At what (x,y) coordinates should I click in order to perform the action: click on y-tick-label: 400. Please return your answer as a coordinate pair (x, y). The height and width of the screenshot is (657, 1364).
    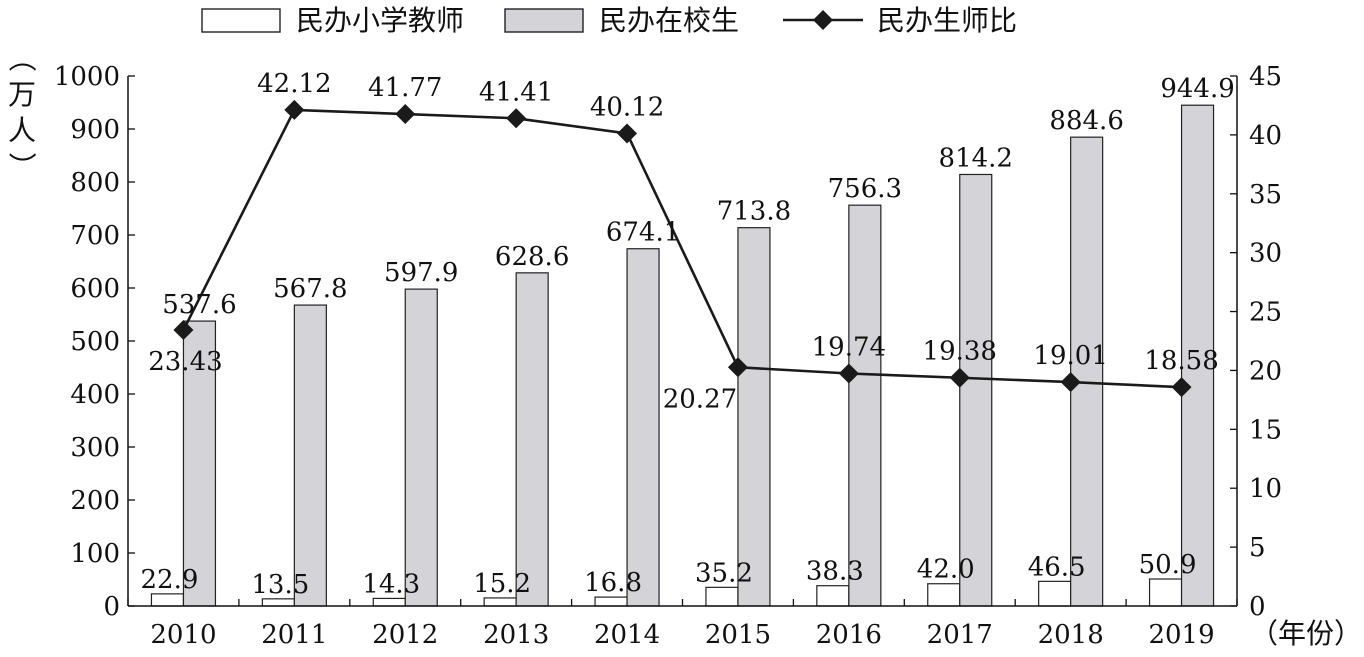
    Looking at the image, I should click on (95, 395).